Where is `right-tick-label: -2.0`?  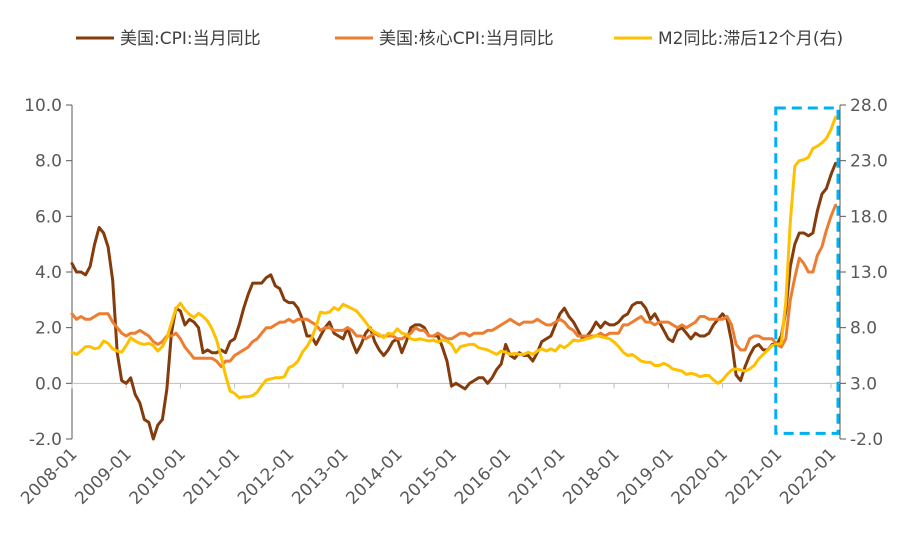
right-tick-label: -2.0 is located at coordinates (866, 440).